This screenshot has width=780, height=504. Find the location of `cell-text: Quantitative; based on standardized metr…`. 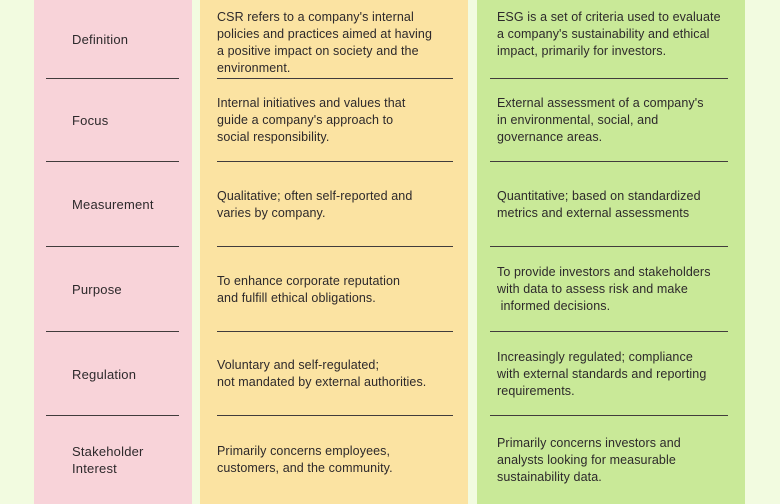

cell-text: Quantitative; based on standardized metr… is located at coordinates (599, 204).